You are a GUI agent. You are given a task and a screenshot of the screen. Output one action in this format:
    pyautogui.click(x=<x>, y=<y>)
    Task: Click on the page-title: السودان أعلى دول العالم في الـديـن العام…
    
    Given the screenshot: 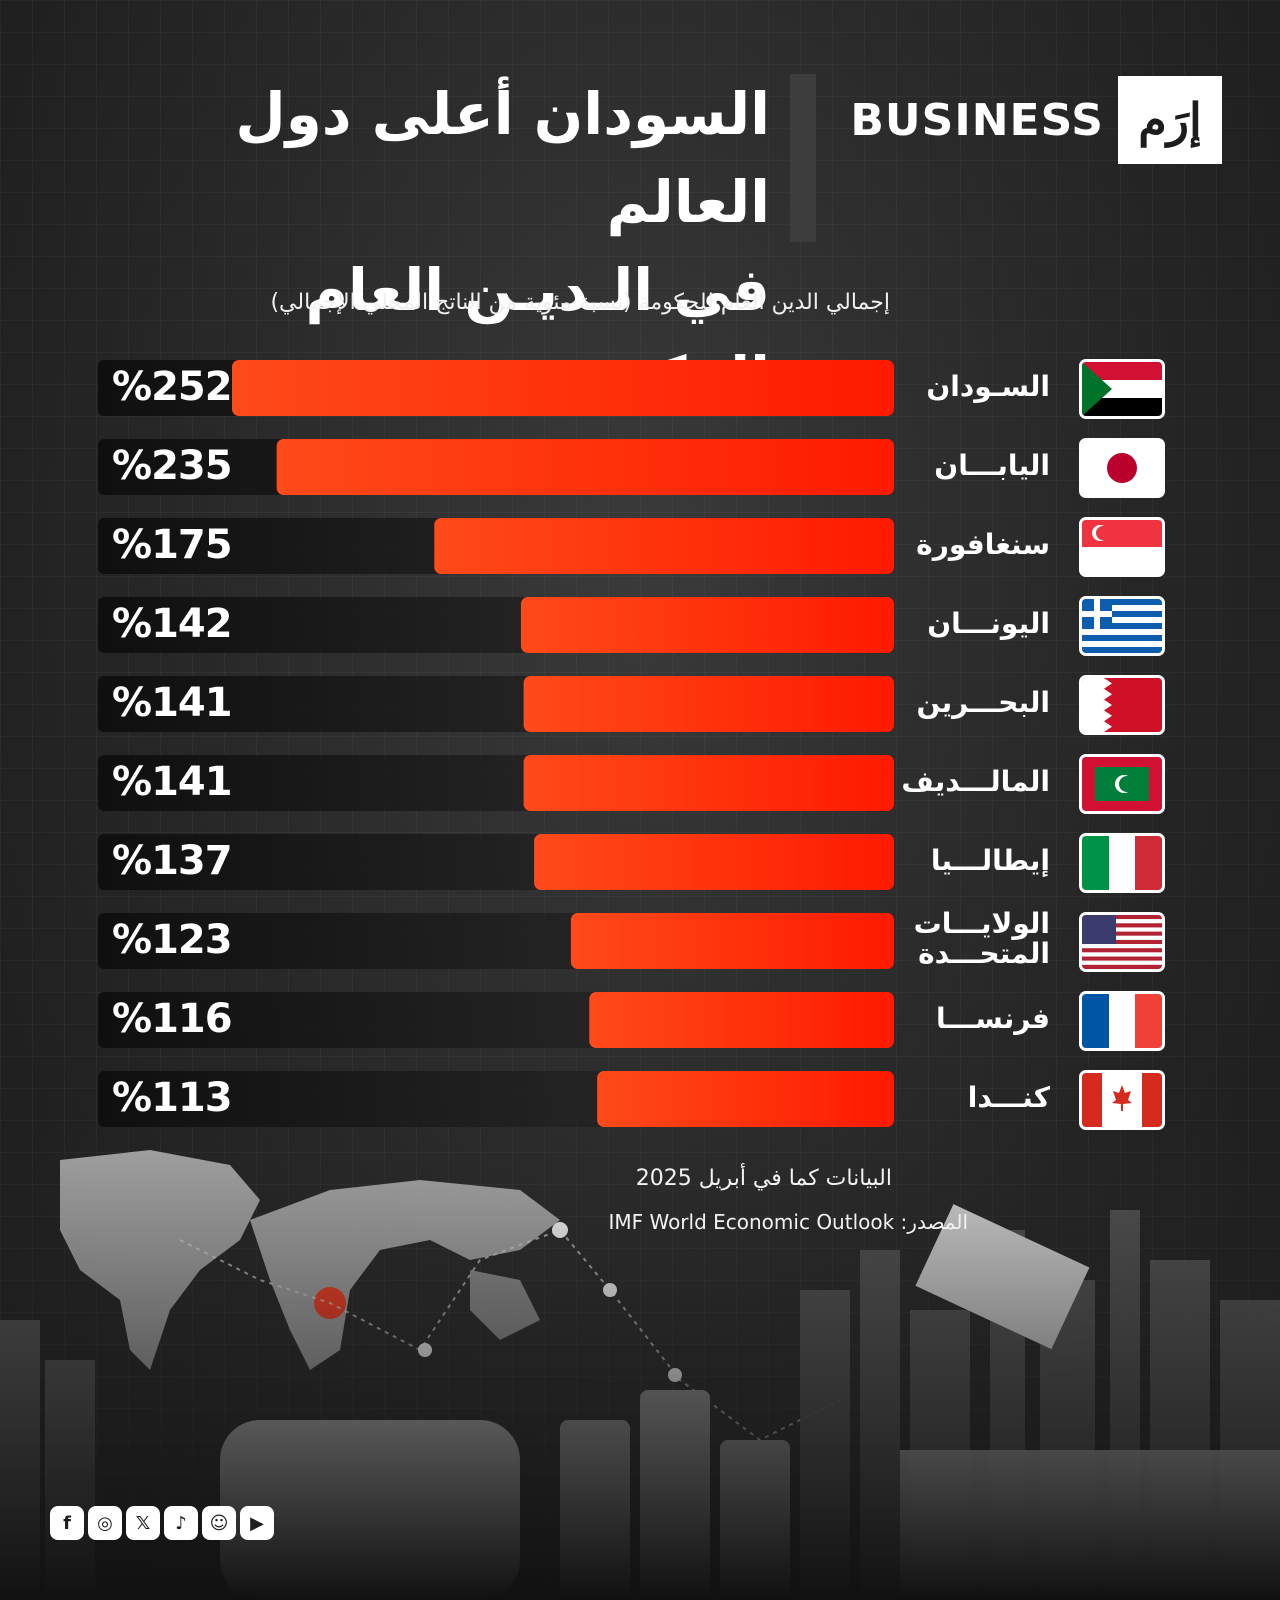 What is the action you would take?
    pyautogui.click(x=420, y=246)
    